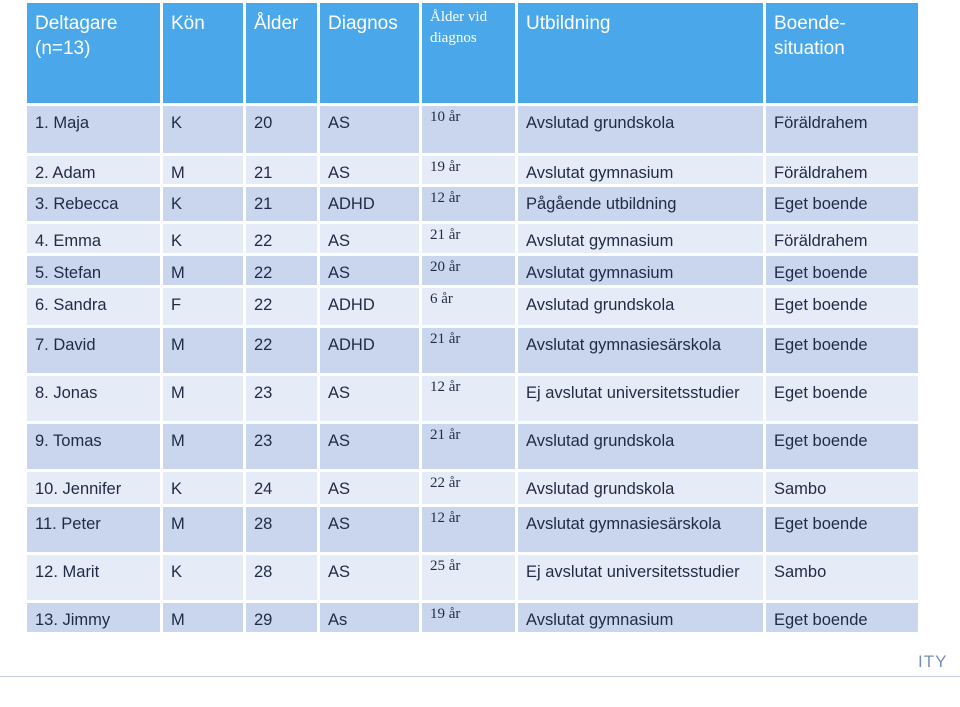 This screenshot has height=707, width=960. Describe the element at coordinates (369, 617) in the screenshot. I see `cell-diagnos: As` at that location.